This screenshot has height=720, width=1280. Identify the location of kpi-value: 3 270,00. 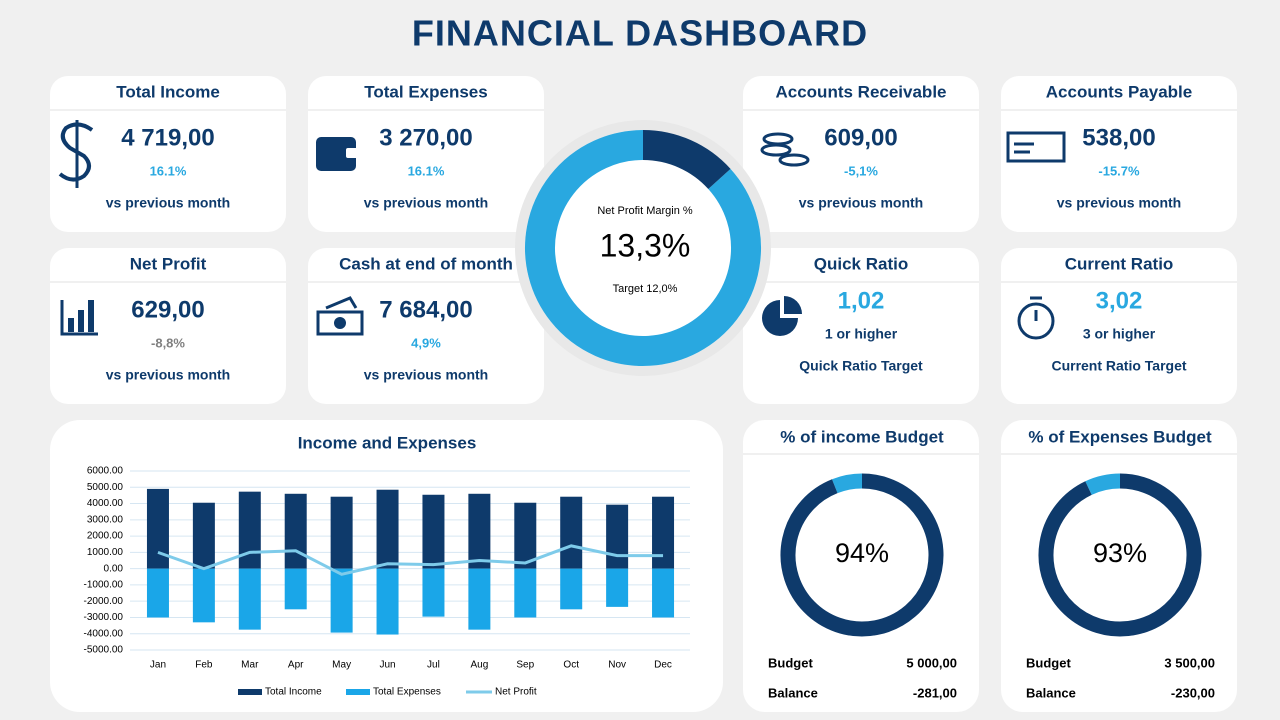
(425, 137).